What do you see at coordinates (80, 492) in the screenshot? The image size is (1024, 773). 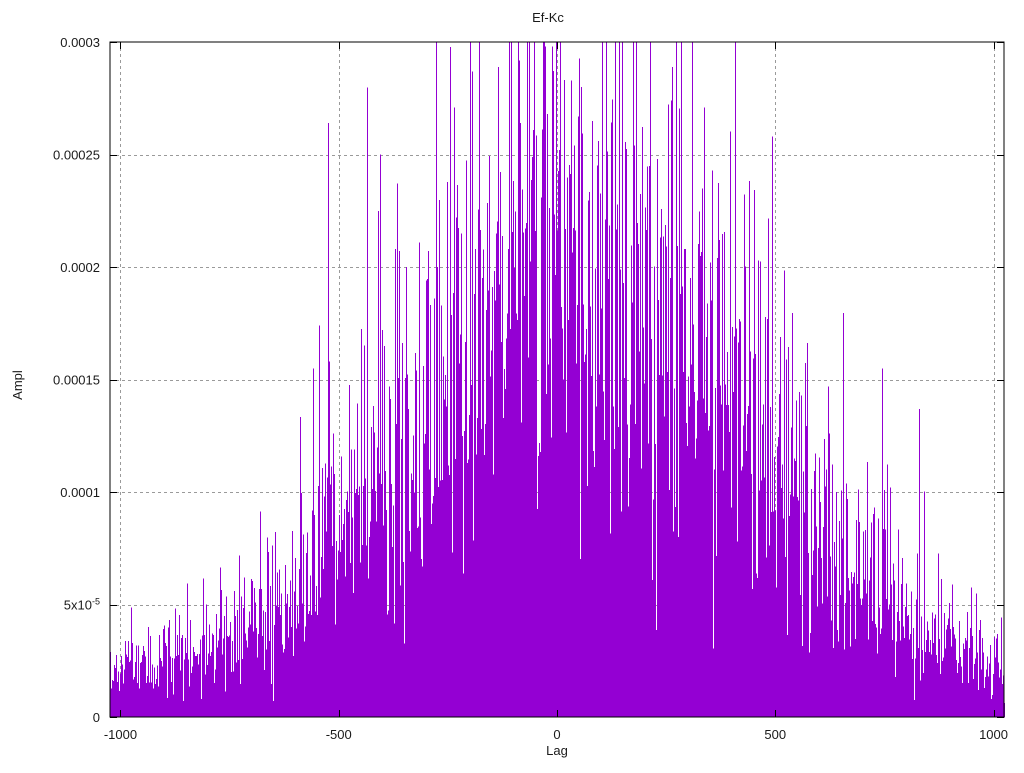 I see `y-tick-label: 0.0001` at bounding box center [80, 492].